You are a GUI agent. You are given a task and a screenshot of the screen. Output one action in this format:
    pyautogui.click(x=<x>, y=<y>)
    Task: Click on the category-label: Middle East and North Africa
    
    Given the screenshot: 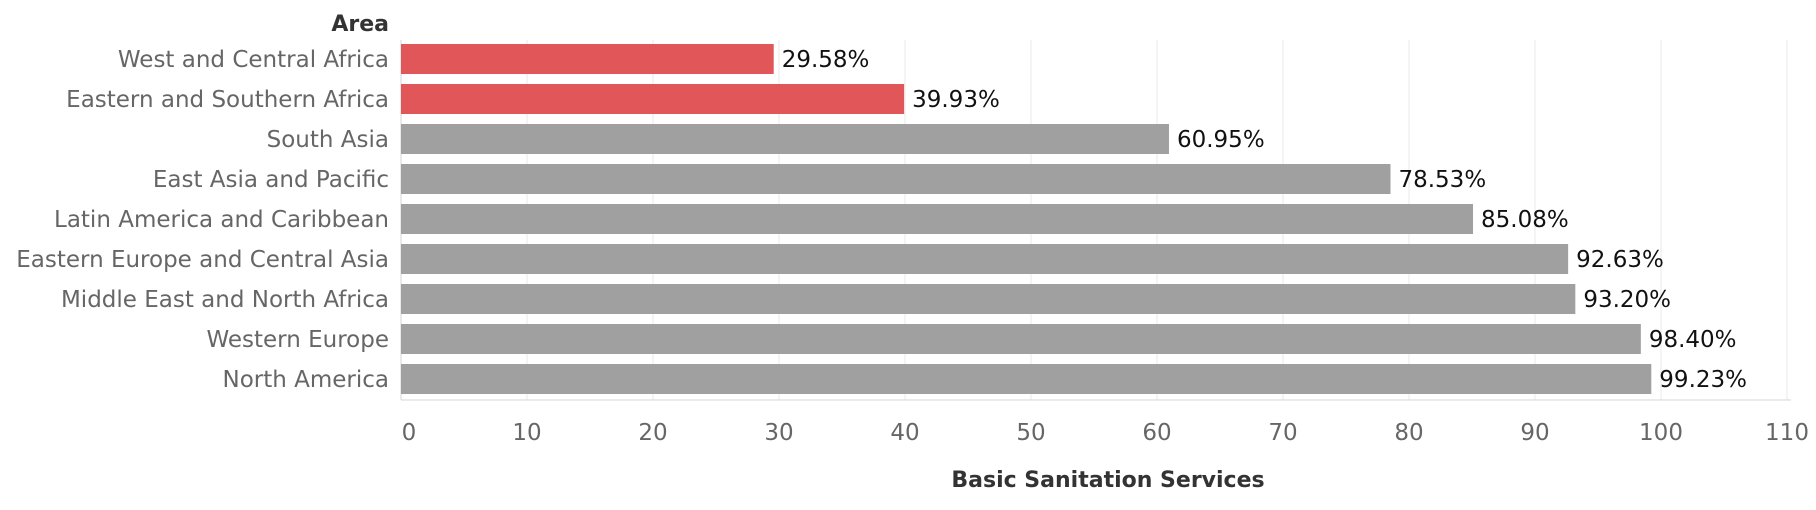 What is the action you would take?
    pyautogui.click(x=225, y=300)
    